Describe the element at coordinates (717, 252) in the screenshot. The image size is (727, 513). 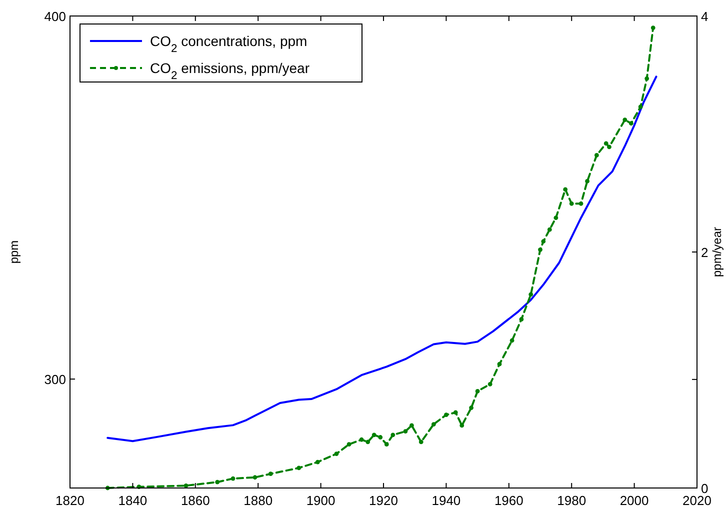
I see `y2-axis-title: ppm/year` at that location.